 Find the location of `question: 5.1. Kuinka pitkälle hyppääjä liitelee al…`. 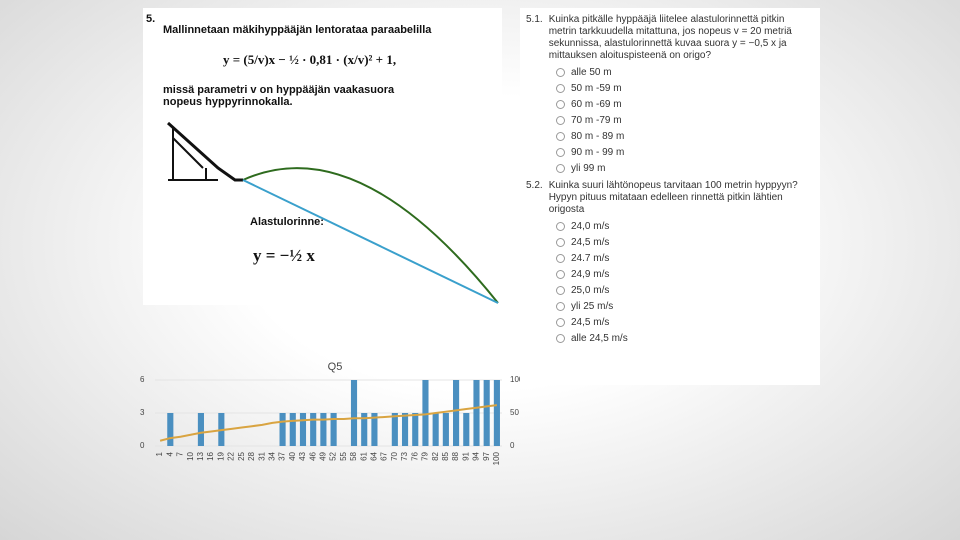

question: 5.1. Kuinka pitkälle hyppääjä liitelee al… is located at coordinates (670, 94).